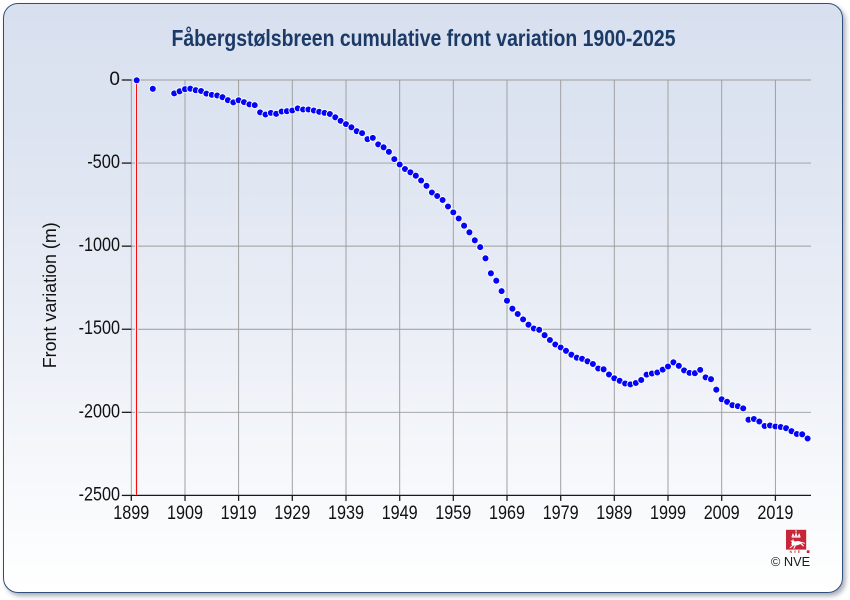  Describe the element at coordinates (103, 162) in the screenshot. I see `svg-text: -500` at that location.